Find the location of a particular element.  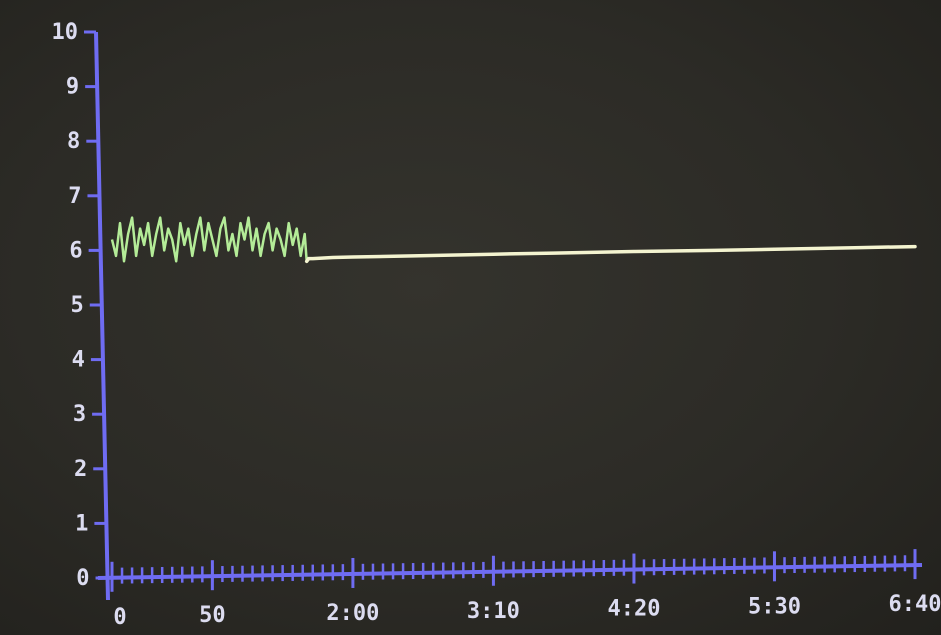

signal-trace-steady is located at coordinates (610, 254).